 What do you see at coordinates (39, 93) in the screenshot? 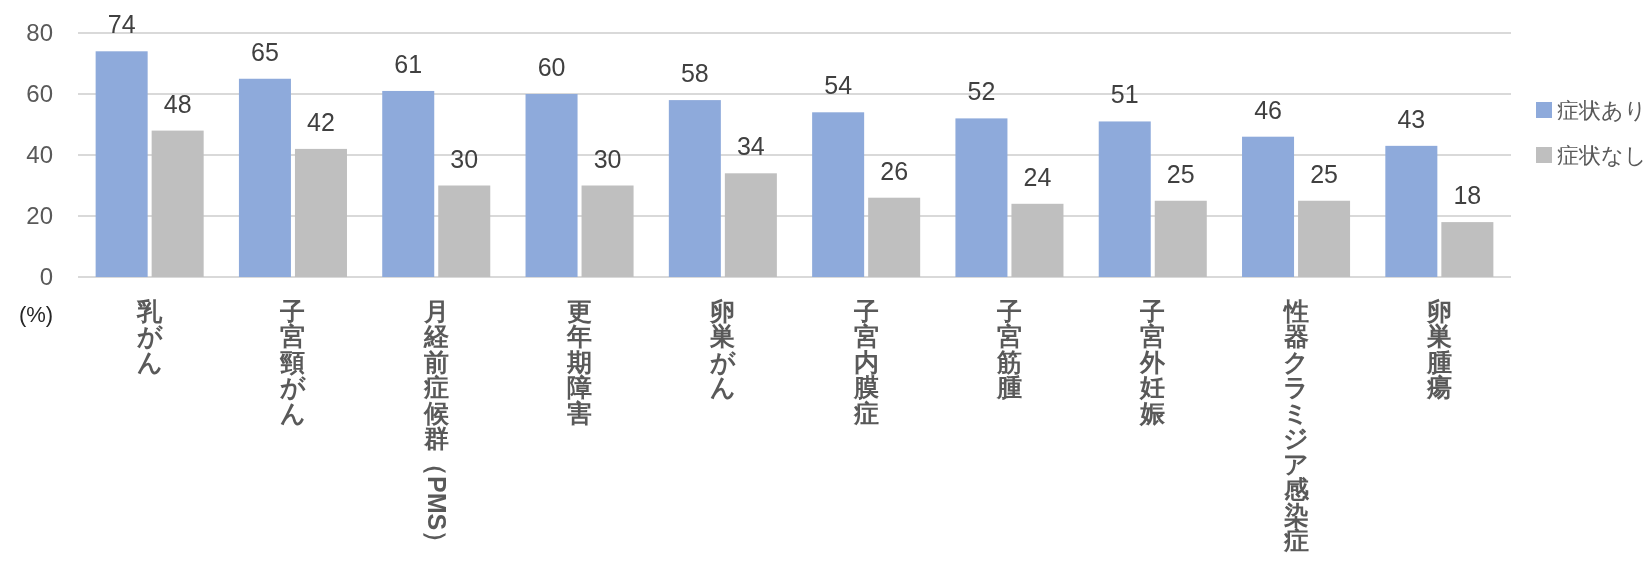
I see `y-tick-label: 60` at bounding box center [39, 93].